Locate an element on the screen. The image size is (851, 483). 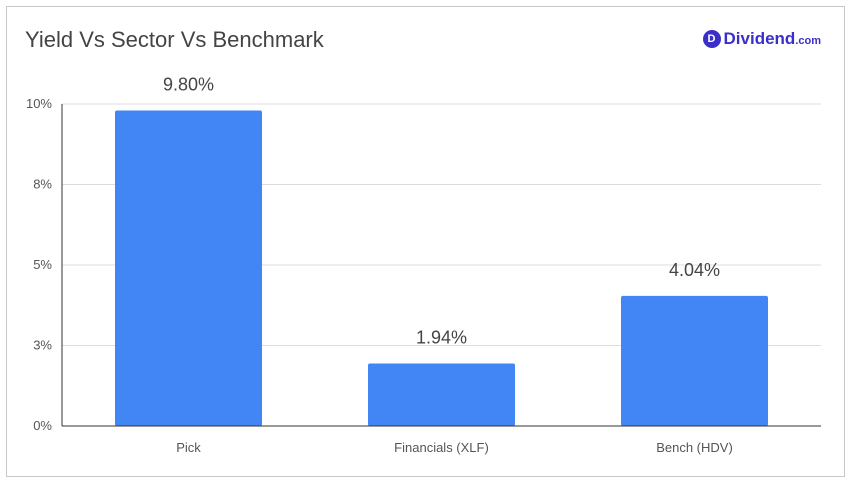
y-tick-label: 5% is located at coordinates (42, 264).